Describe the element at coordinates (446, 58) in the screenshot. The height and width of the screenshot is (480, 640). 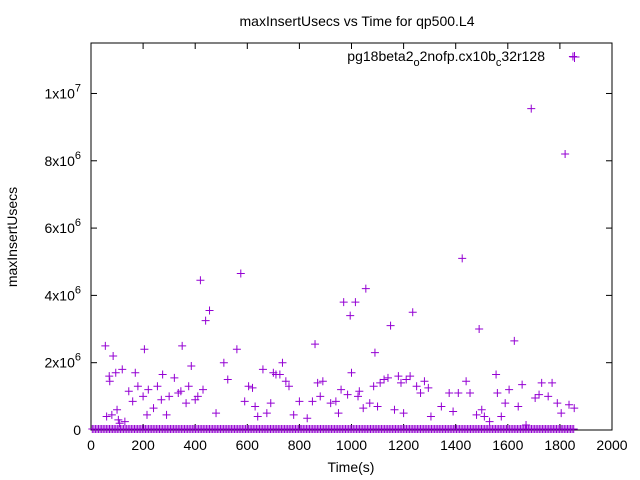
I see `legend-label: pg18beta2o2nofp.cx10bc32r128` at that location.